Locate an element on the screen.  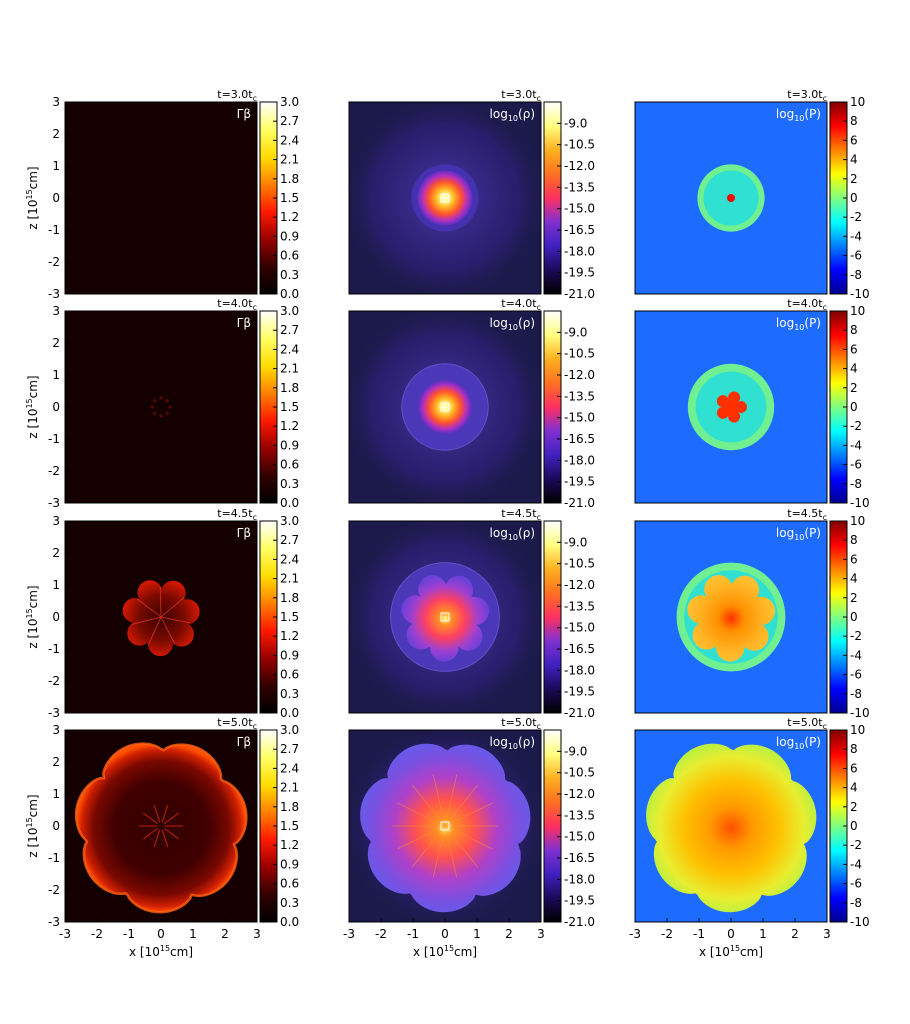
colorbar-tick-label: 0.9 is located at coordinates (289, 864).